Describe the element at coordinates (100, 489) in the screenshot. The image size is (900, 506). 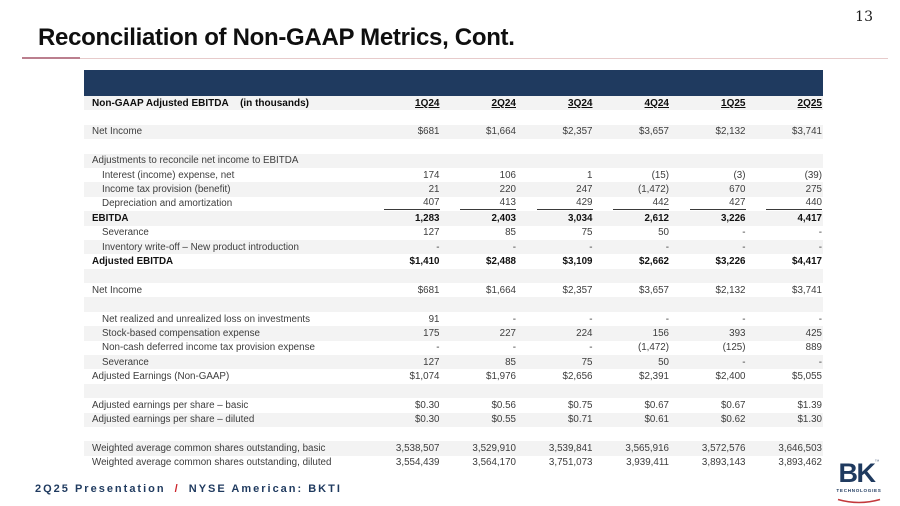
I see `footer-presentation-label: 2Q25 Presentation` at that location.